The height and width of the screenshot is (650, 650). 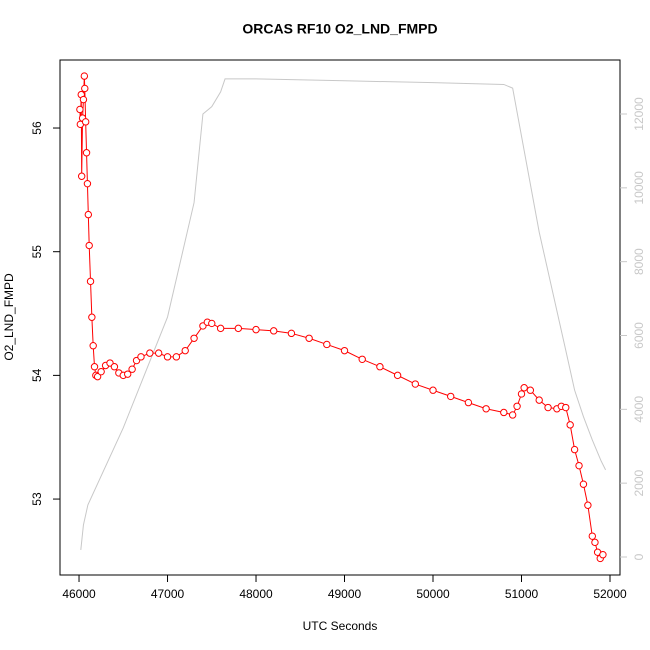 What do you see at coordinates (639, 409) in the screenshot?
I see `y2-tick-label: 4000` at bounding box center [639, 409].